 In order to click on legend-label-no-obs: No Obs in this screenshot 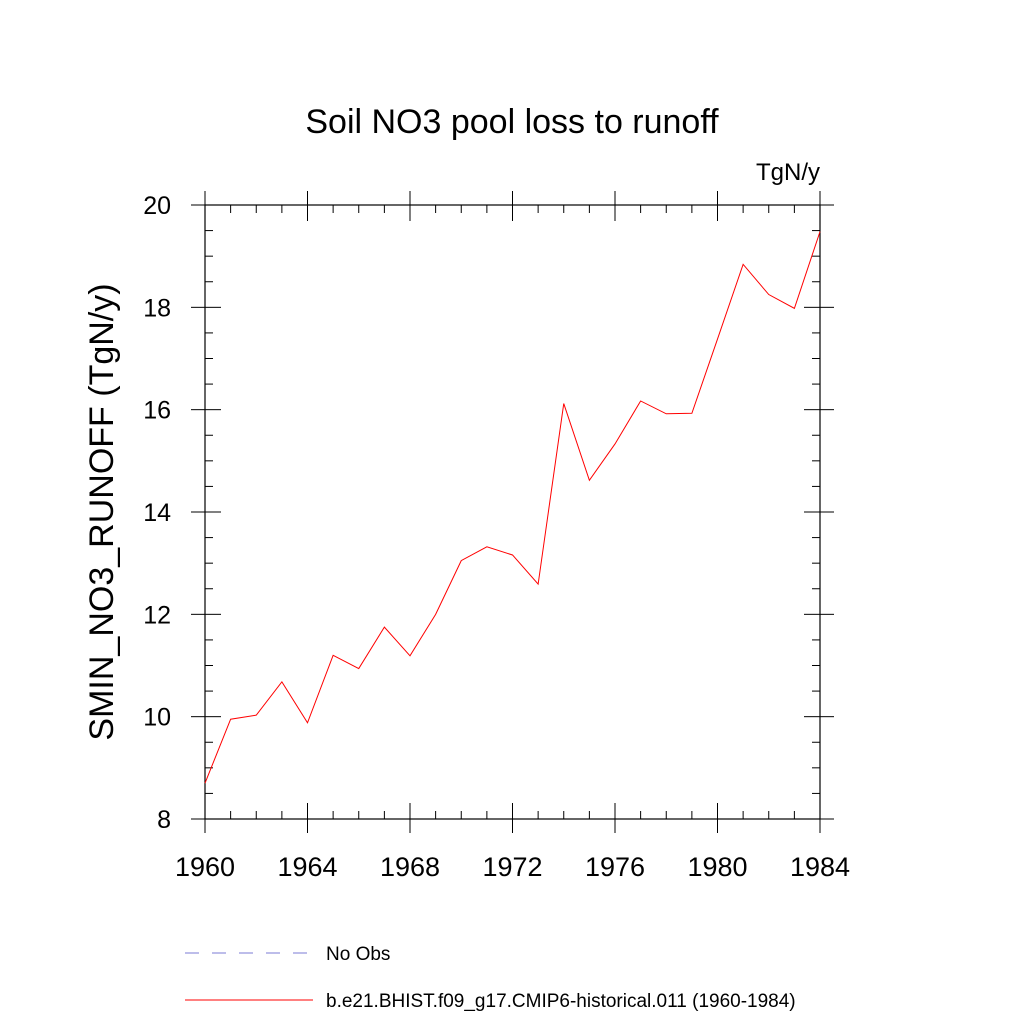, I will do `click(358, 954)`.